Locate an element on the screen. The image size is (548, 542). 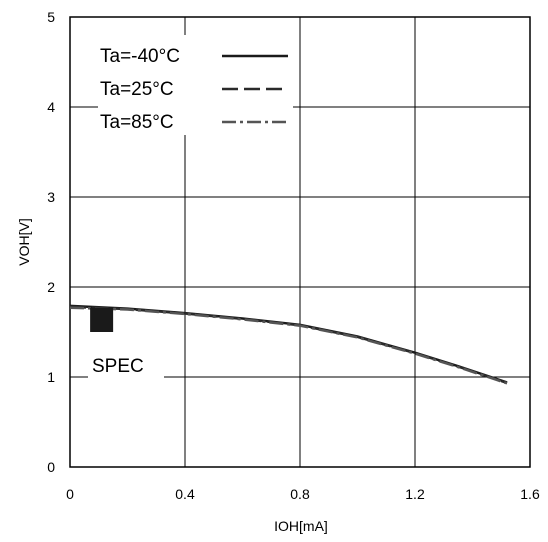
x-tick-label-2: 0.8 is located at coordinates (300, 494).